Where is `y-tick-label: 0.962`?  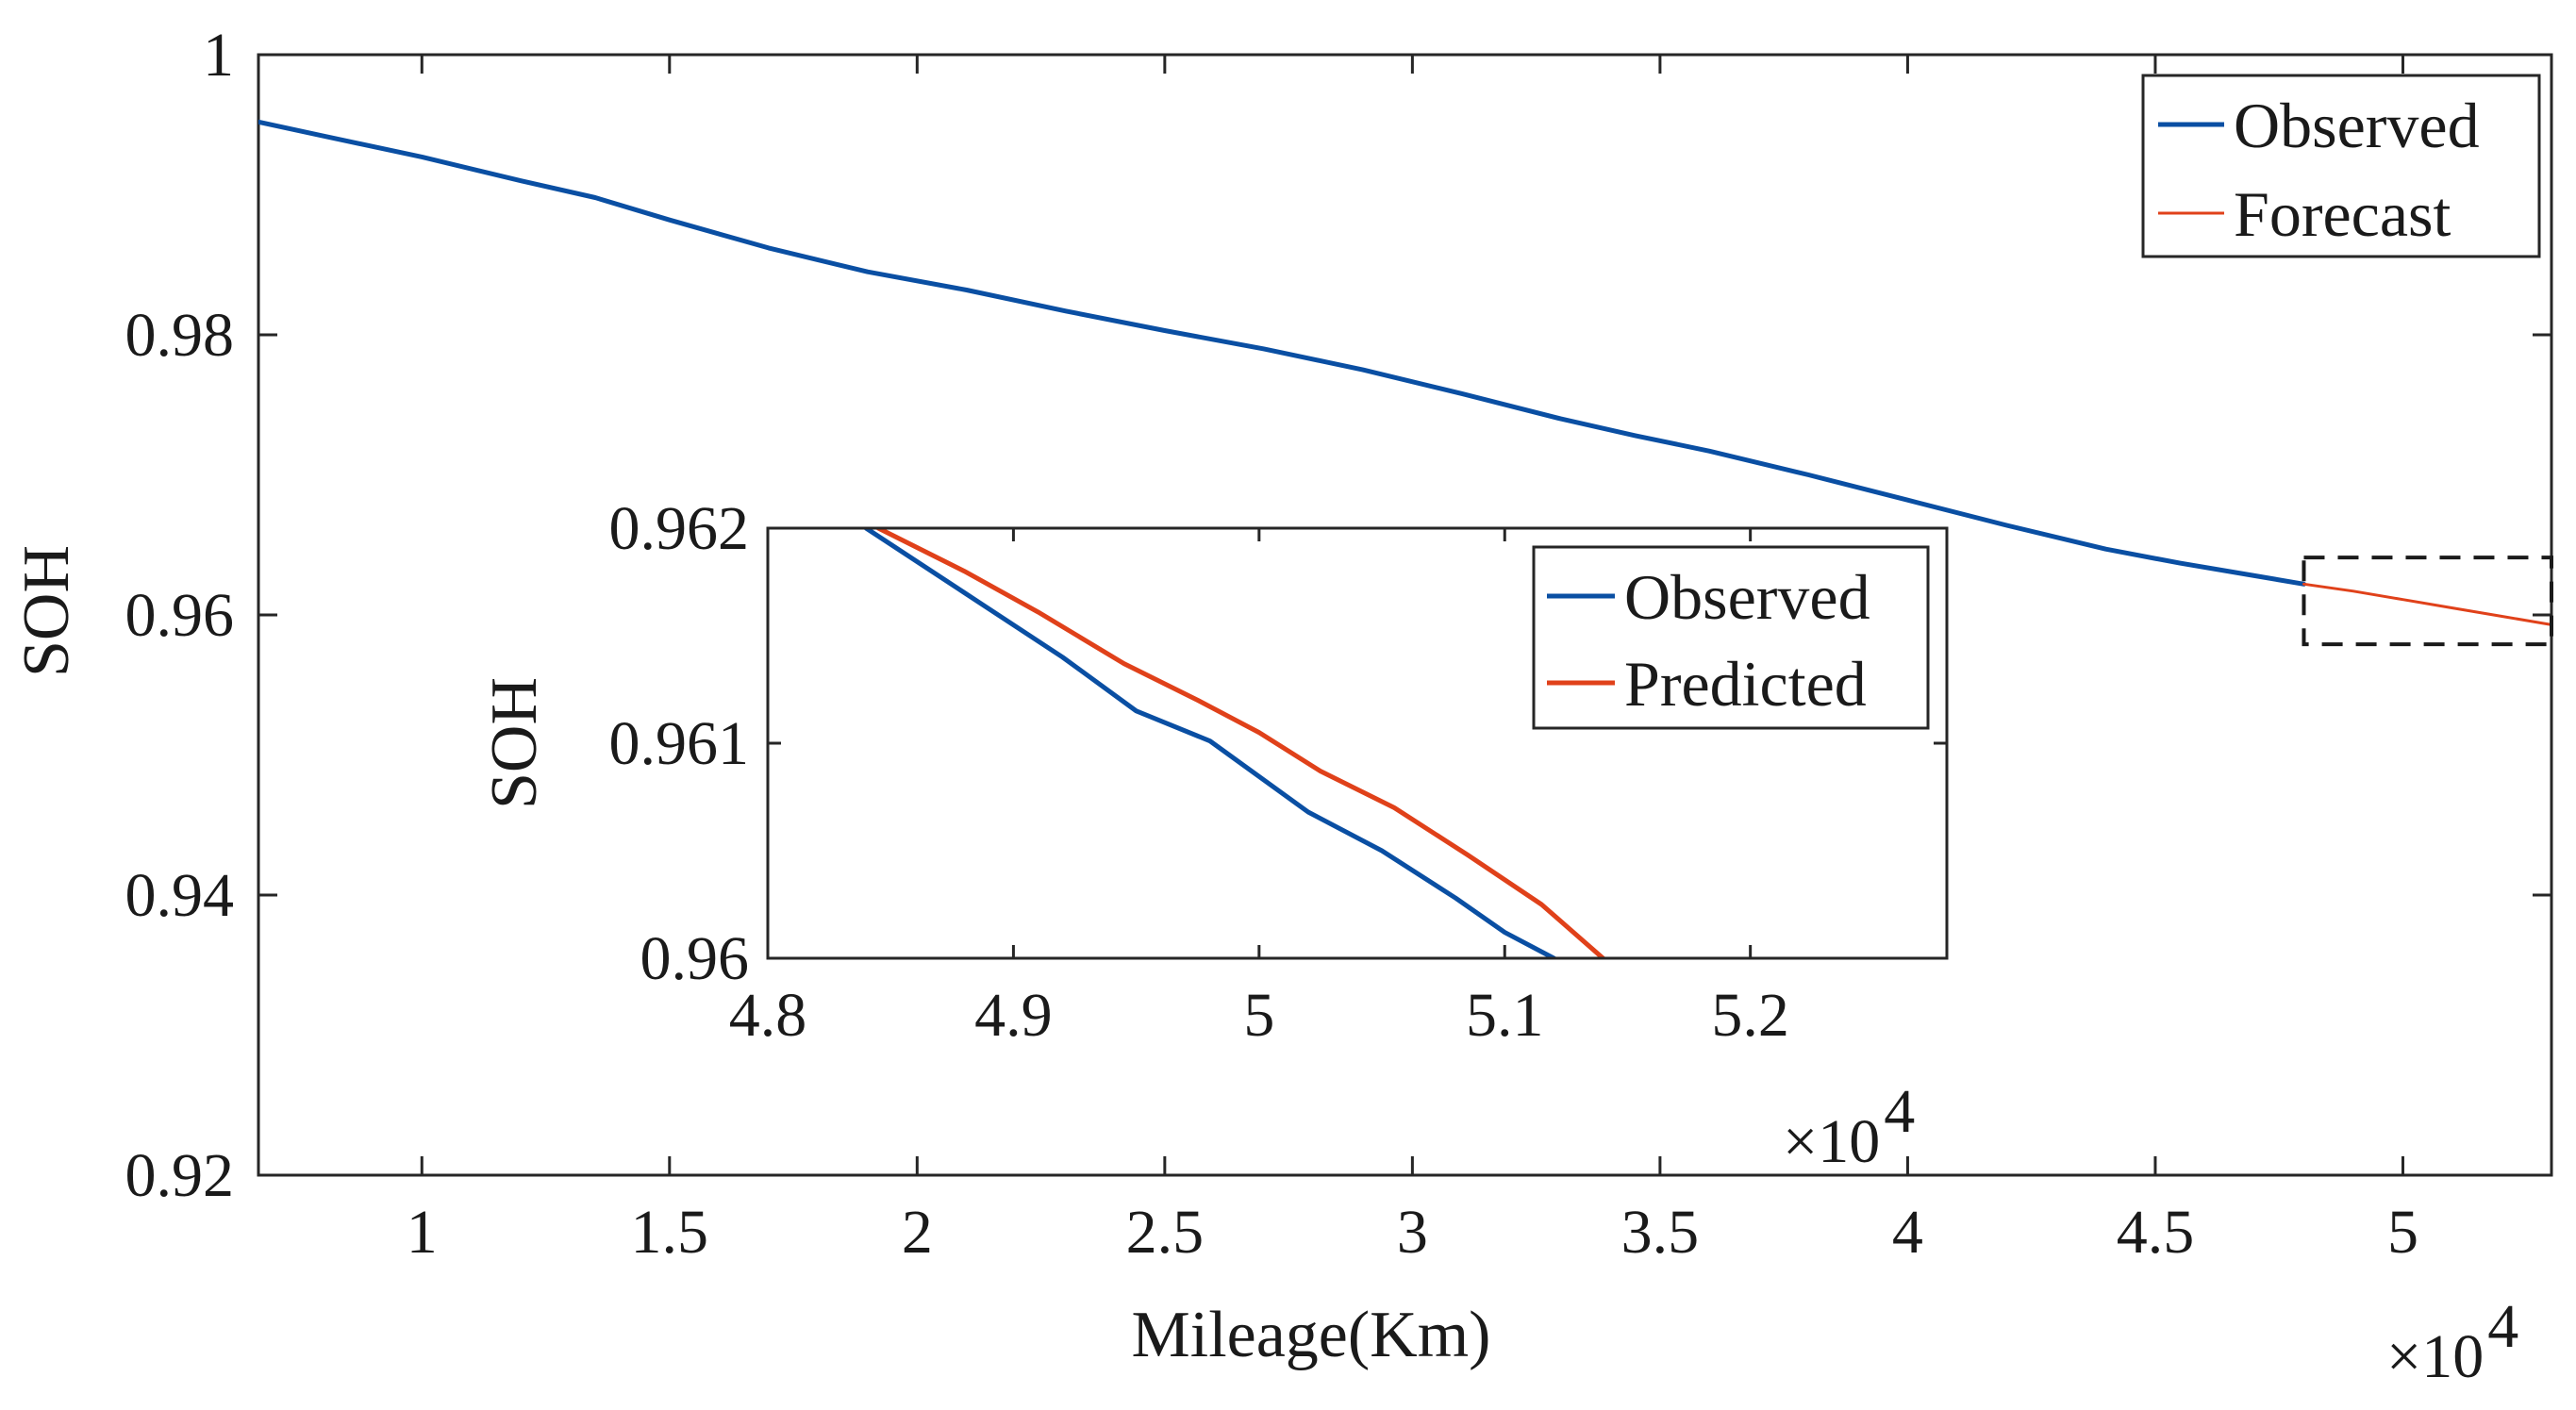
y-tick-label: 0.962 is located at coordinates (680, 528).